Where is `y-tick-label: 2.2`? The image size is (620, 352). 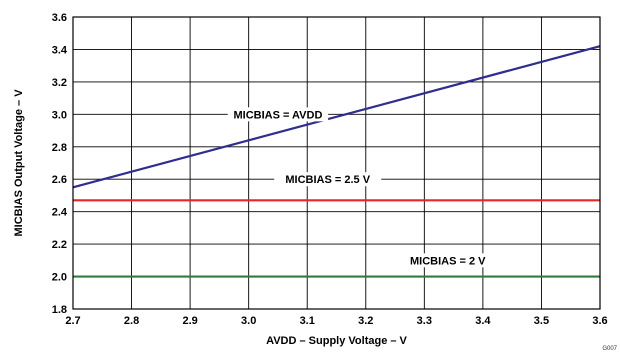 y-tick-label: 2.2 is located at coordinates (59, 245).